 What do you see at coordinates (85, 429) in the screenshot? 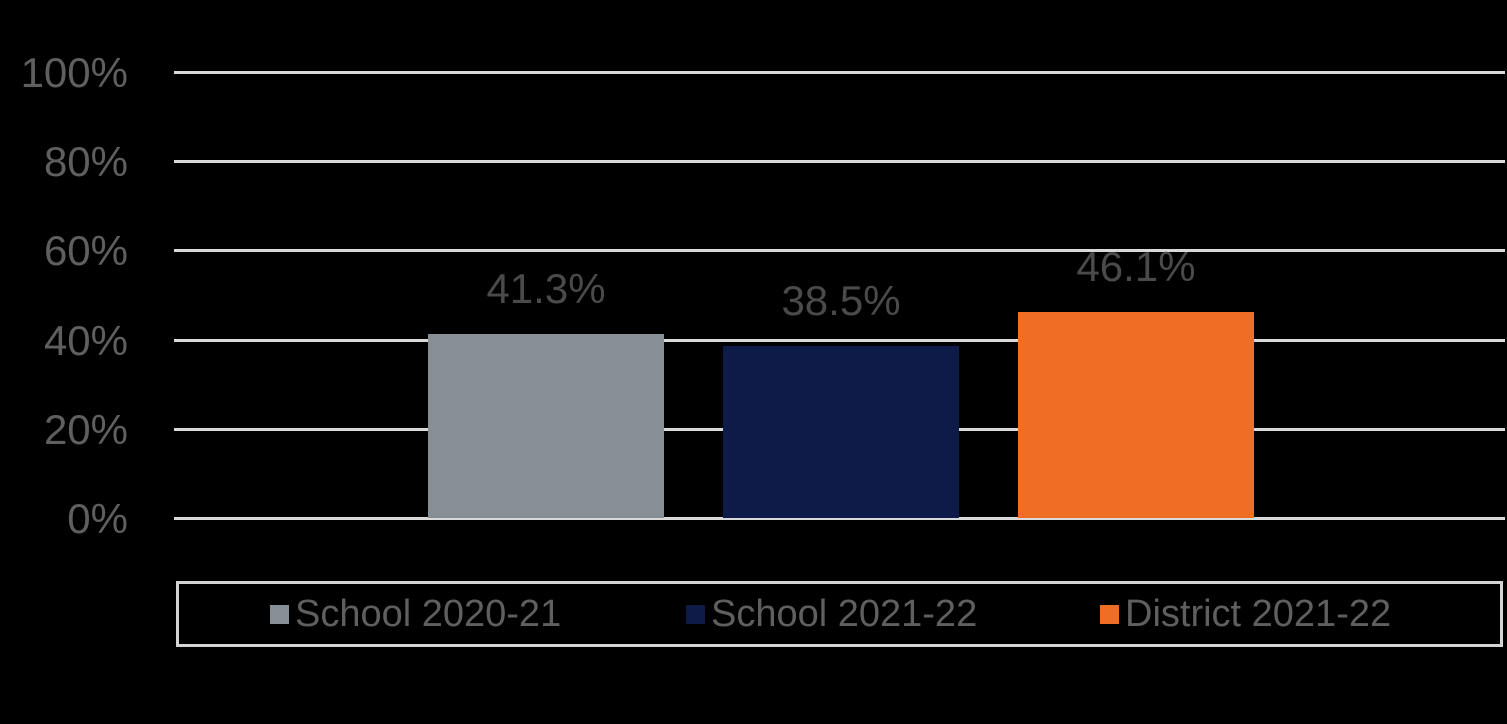
I see `y-tick-20: 20%` at bounding box center [85, 429].